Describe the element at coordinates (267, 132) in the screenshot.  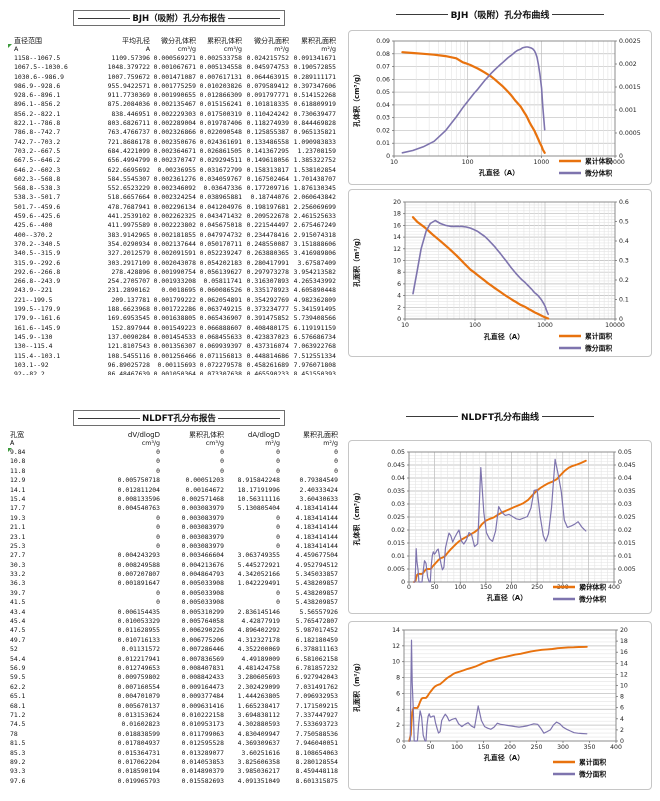
I see `table-cell: 0.125855387` at that location.